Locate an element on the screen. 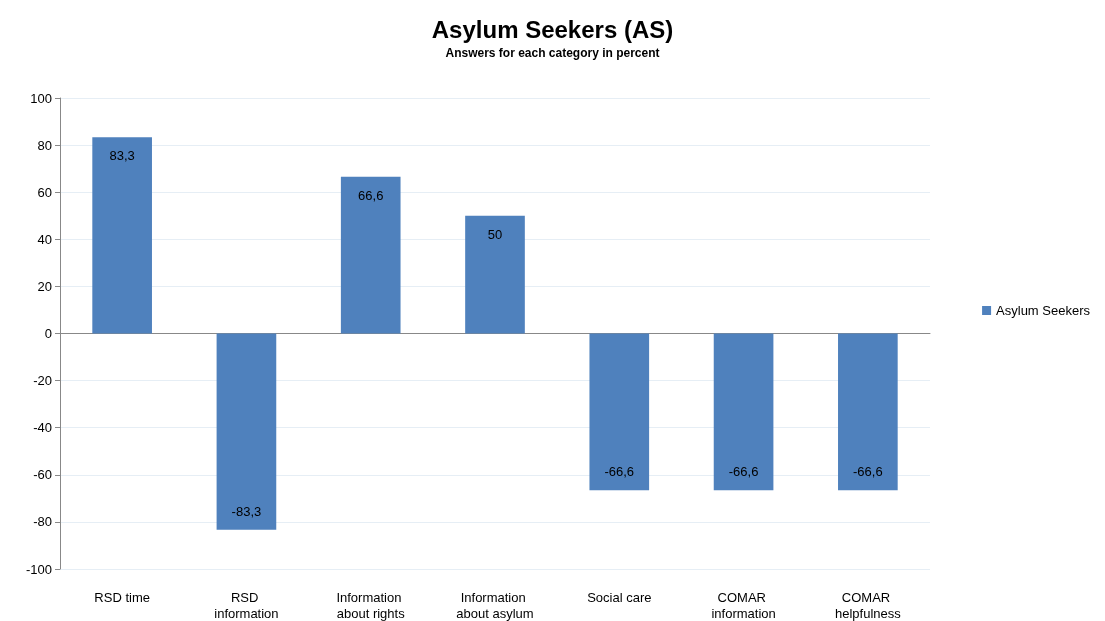  data-label: -83,3 is located at coordinates (246, 511).